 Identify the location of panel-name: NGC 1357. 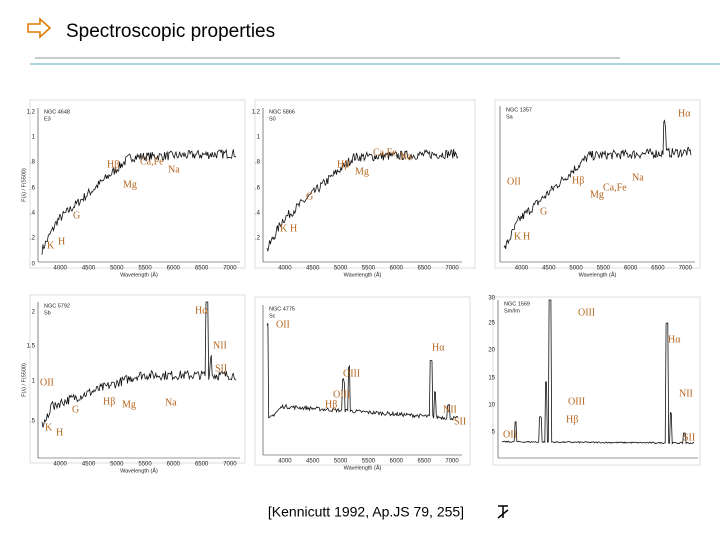
(519, 110).